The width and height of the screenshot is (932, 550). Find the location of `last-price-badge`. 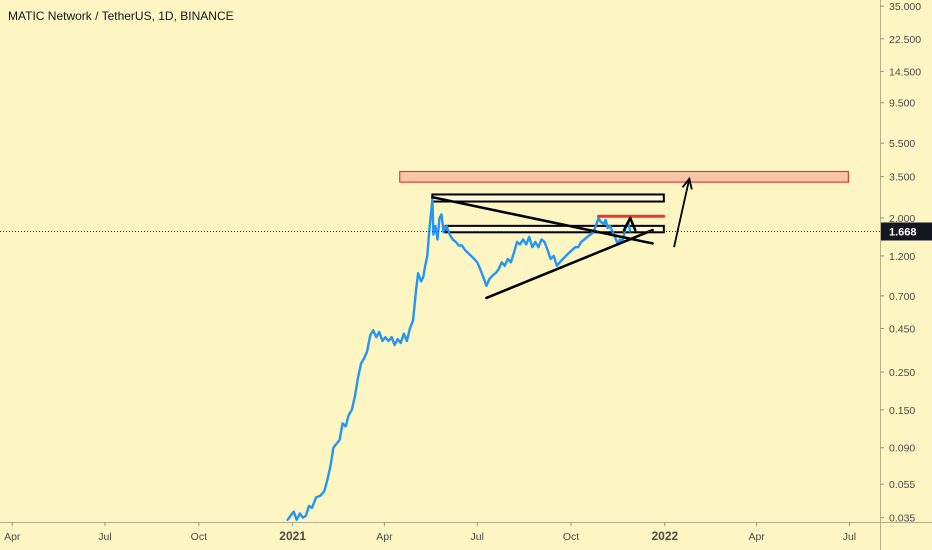

last-price-badge is located at coordinates (906, 231).